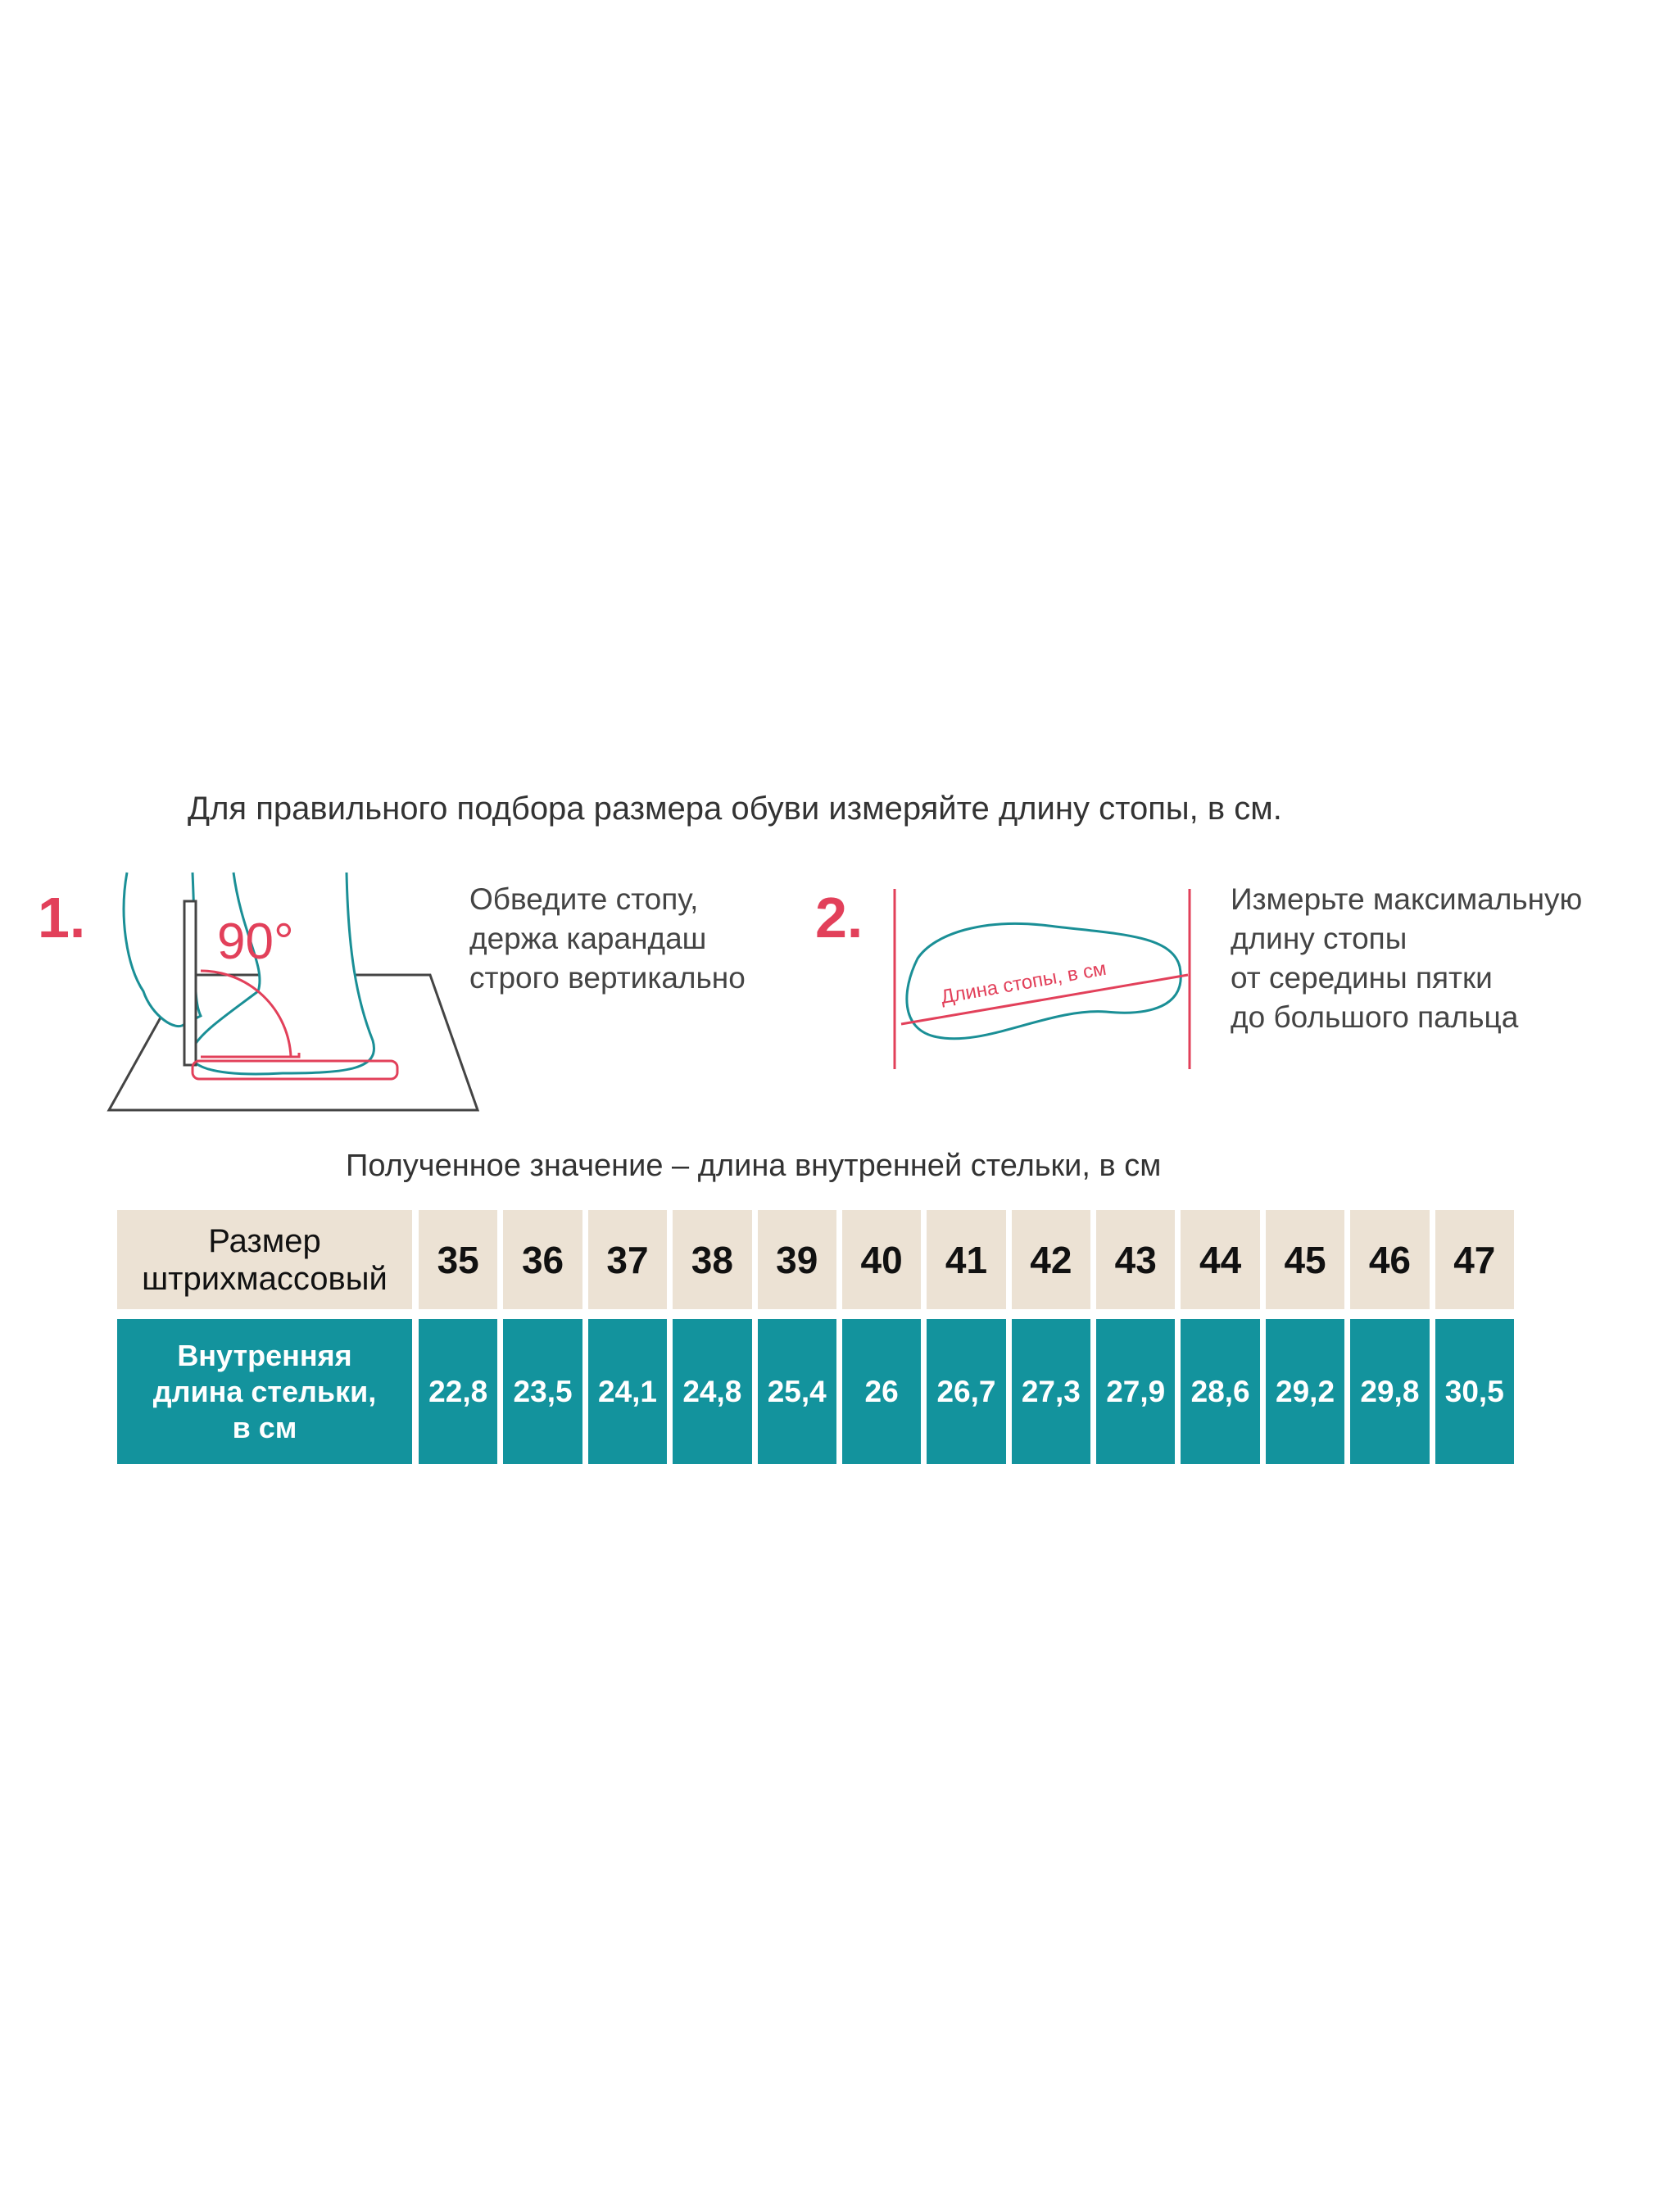 The height and width of the screenshot is (2212, 1659). I want to click on length-cell: 29,2, so click(1305, 1391).